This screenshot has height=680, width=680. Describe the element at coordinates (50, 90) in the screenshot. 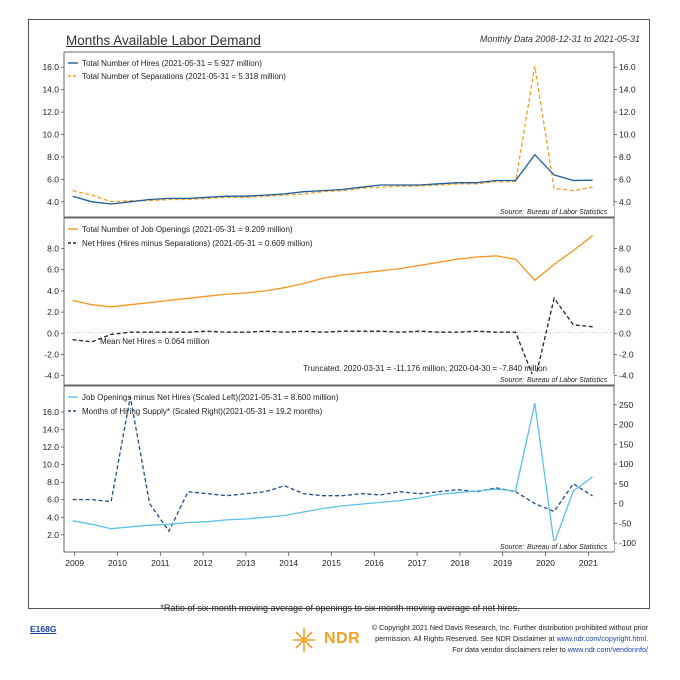

I see `panel1-ytick-label-left: 14.0` at that location.